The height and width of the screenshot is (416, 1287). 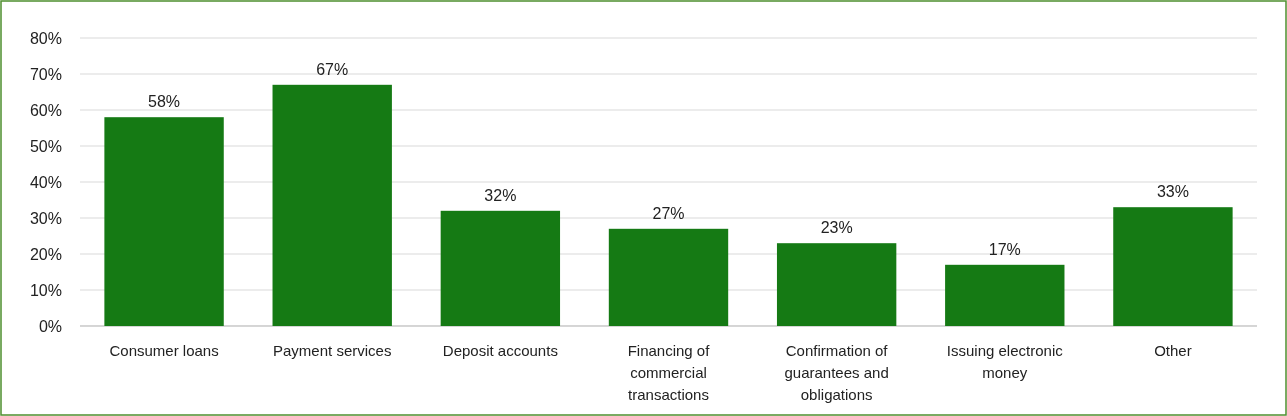 What do you see at coordinates (1004, 249) in the screenshot?
I see `data-label: 17%` at bounding box center [1004, 249].